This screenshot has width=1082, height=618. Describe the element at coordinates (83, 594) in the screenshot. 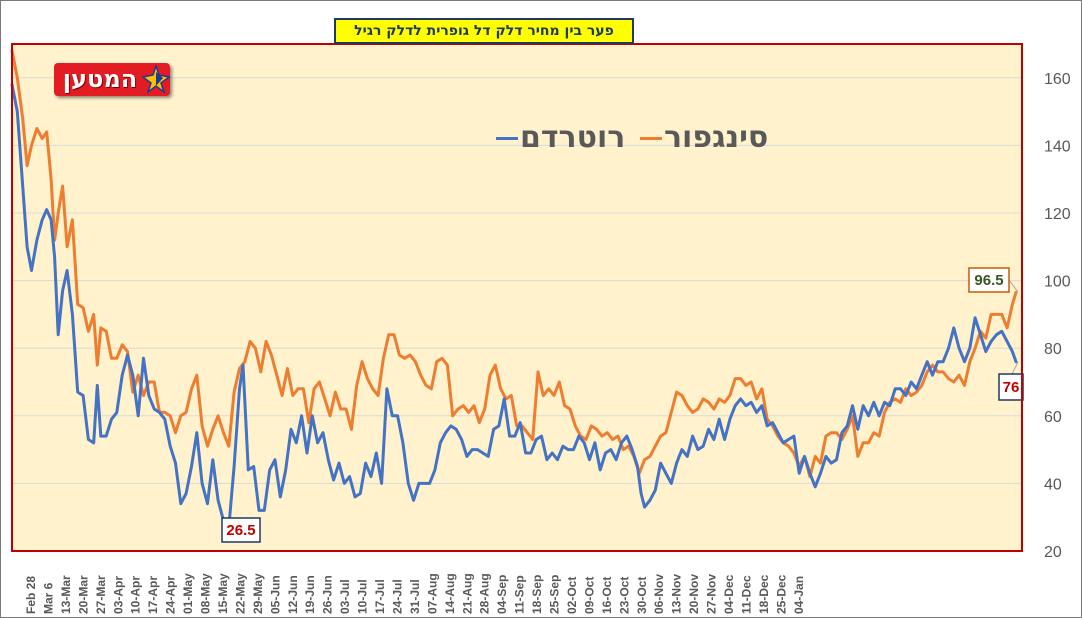

I see `x-tick-label: 20-Mar` at that location.